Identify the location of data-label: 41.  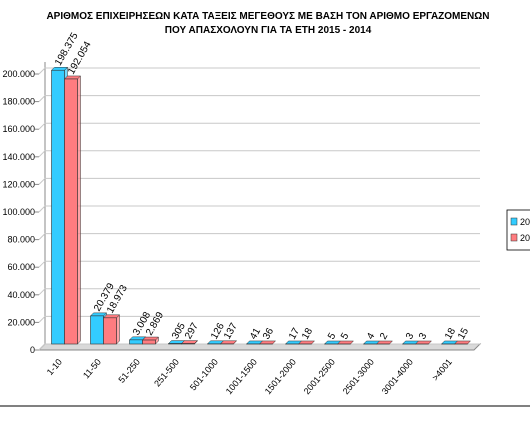
(255, 334).